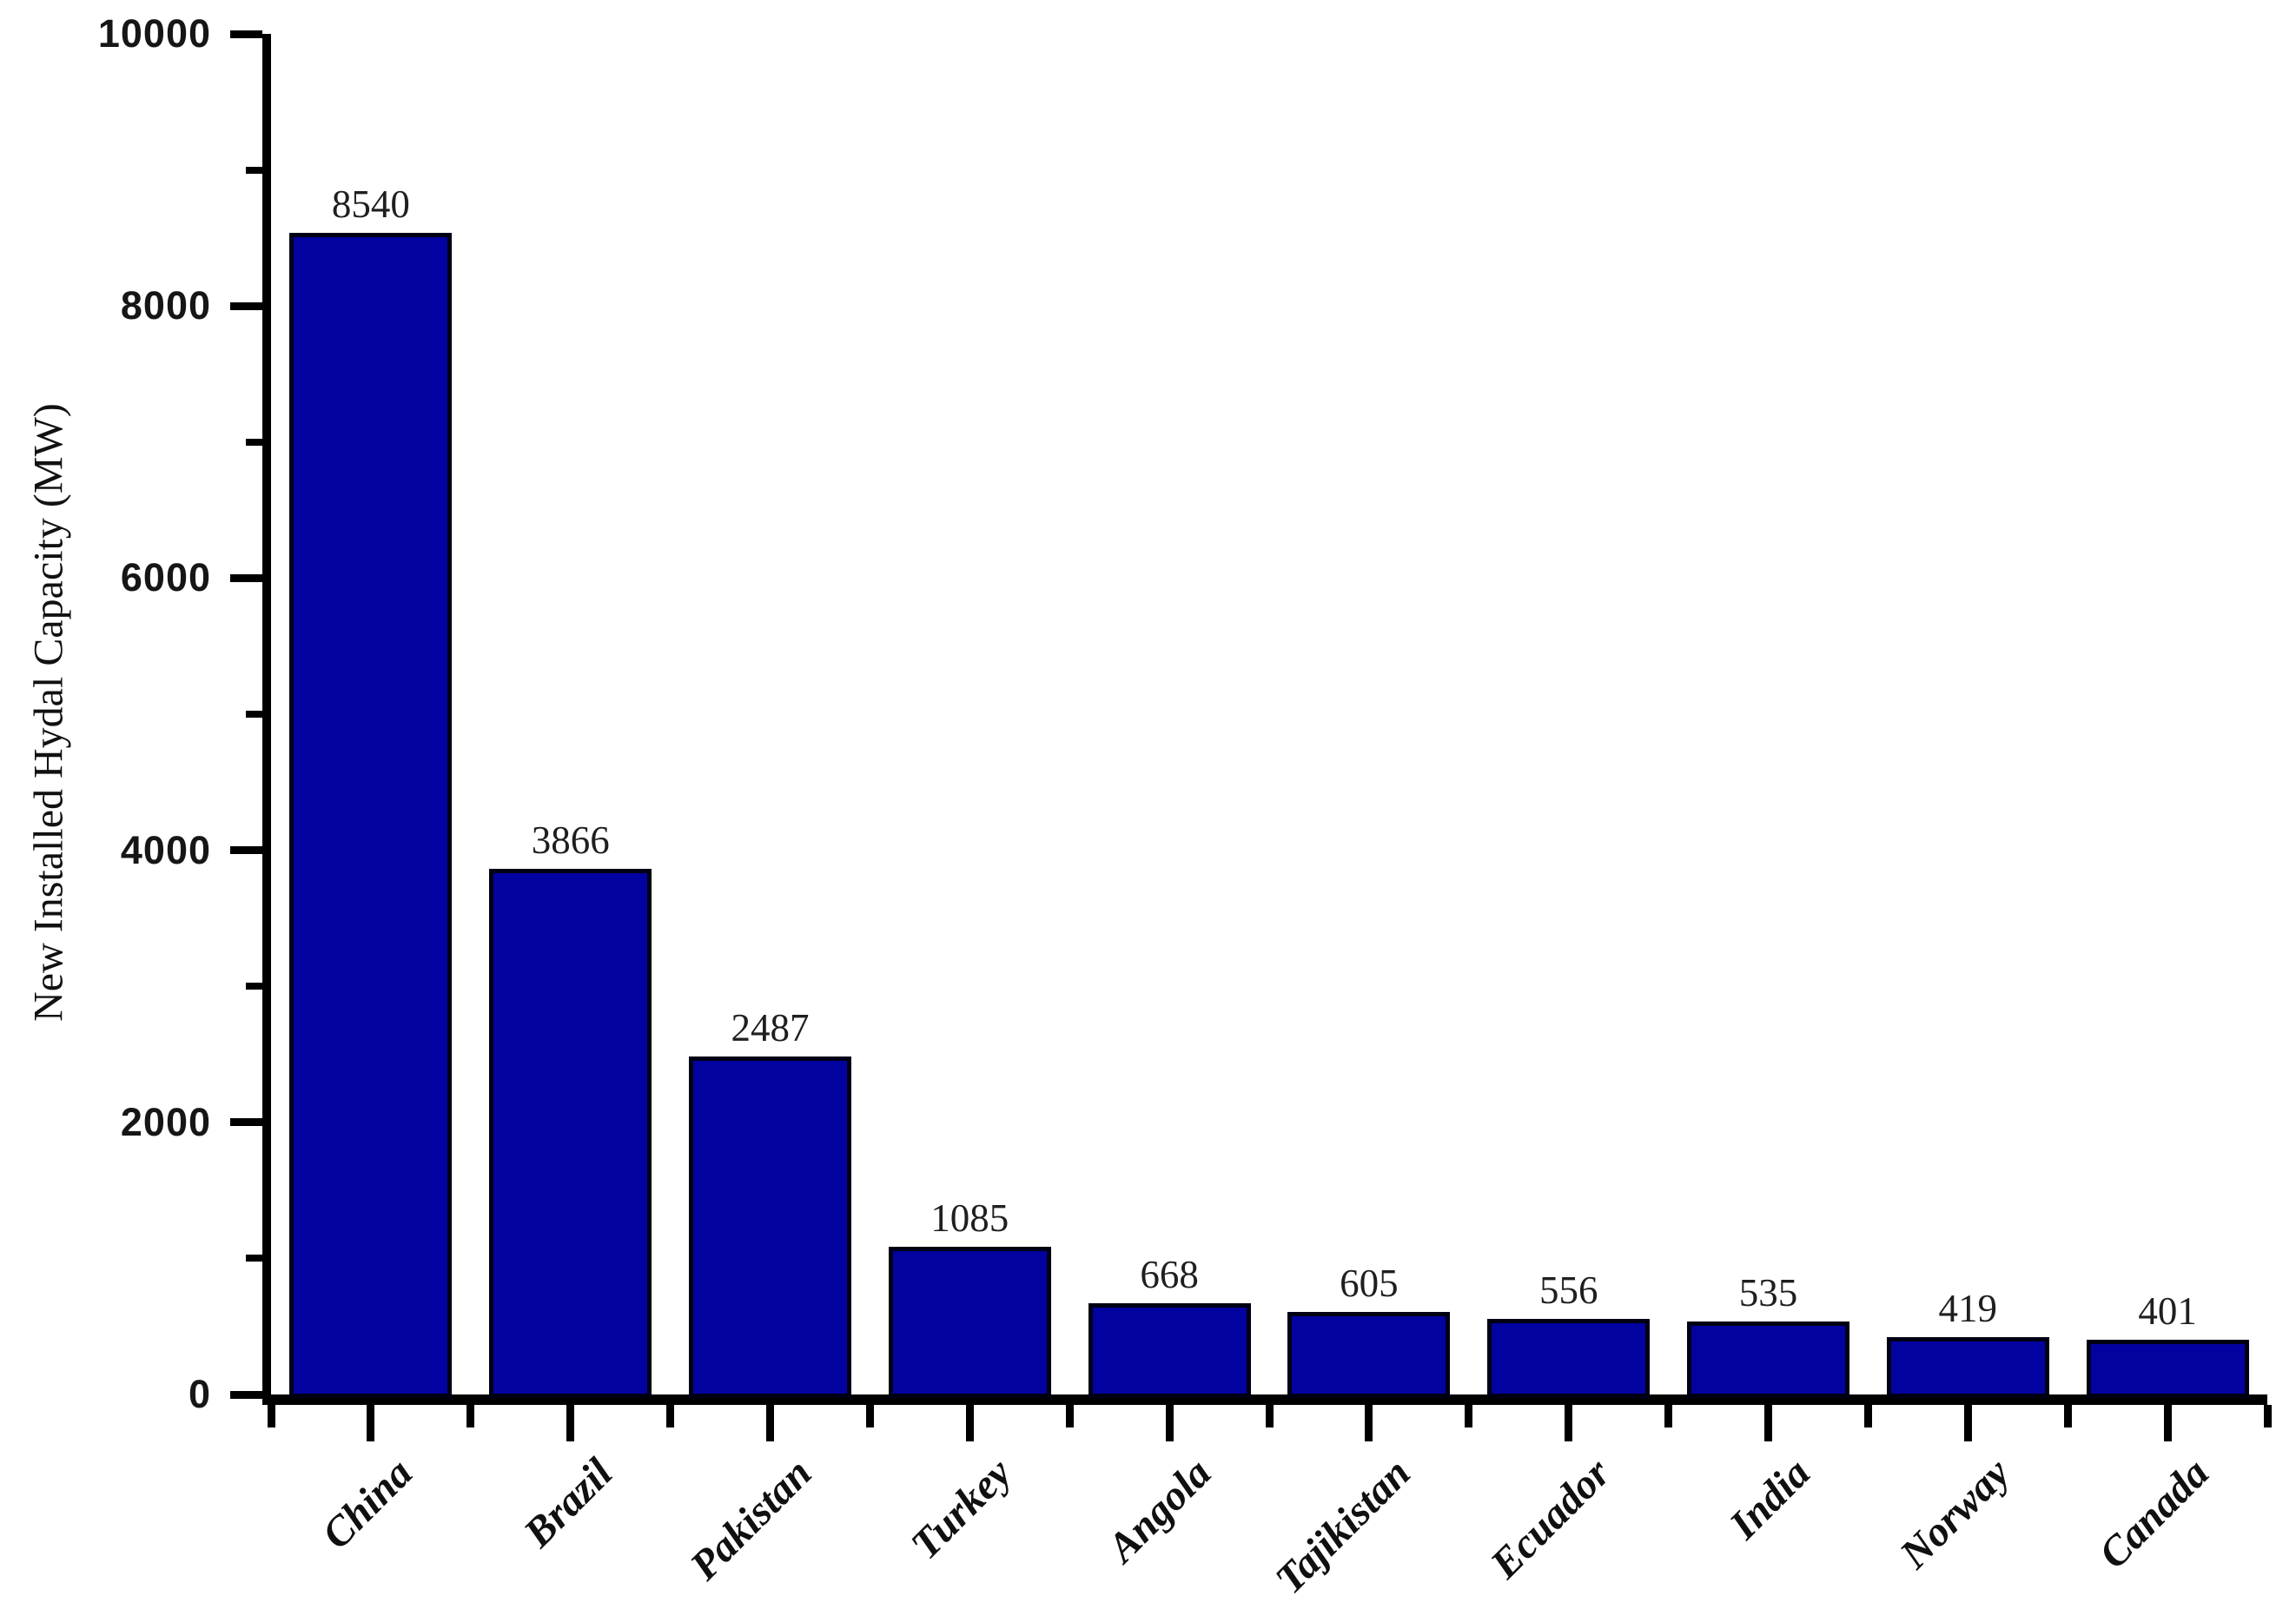  Describe the element at coordinates (165, 305) in the screenshot. I see `y-axis-tick-label: 8000` at that location.